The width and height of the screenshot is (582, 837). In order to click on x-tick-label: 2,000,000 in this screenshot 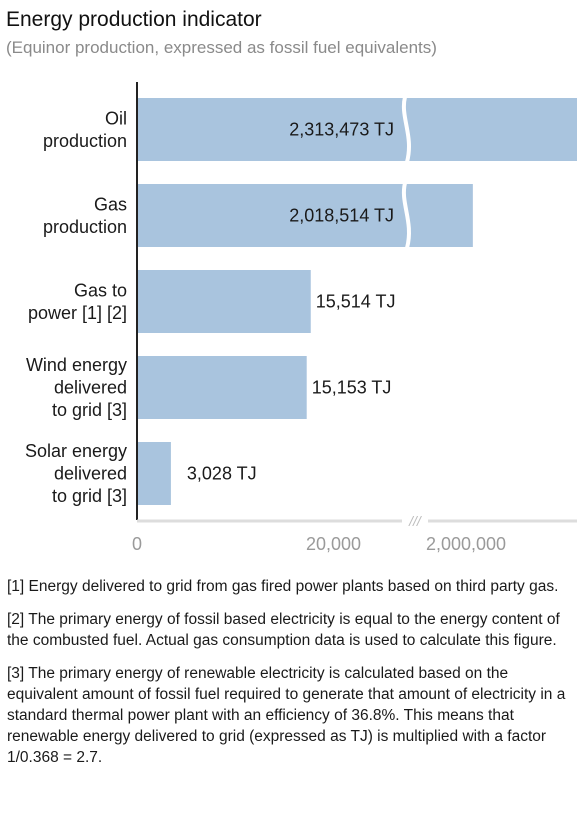, I will do `click(466, 544)`.